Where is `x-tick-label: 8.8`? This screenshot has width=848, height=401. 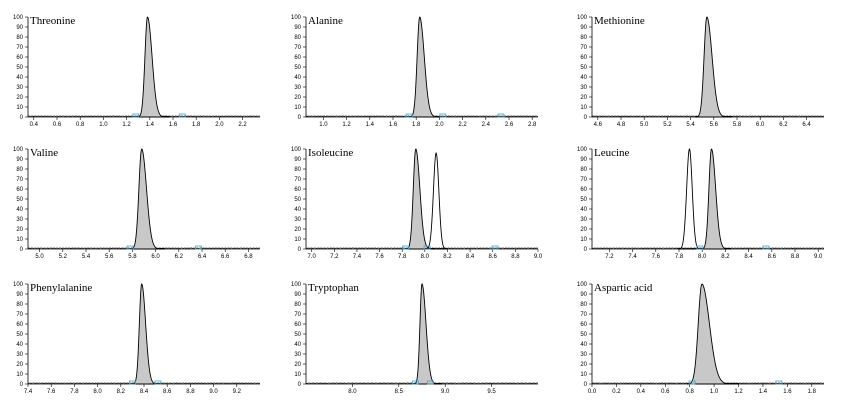 x-tick-label: 8.8 is located at coordinates (190, 392).